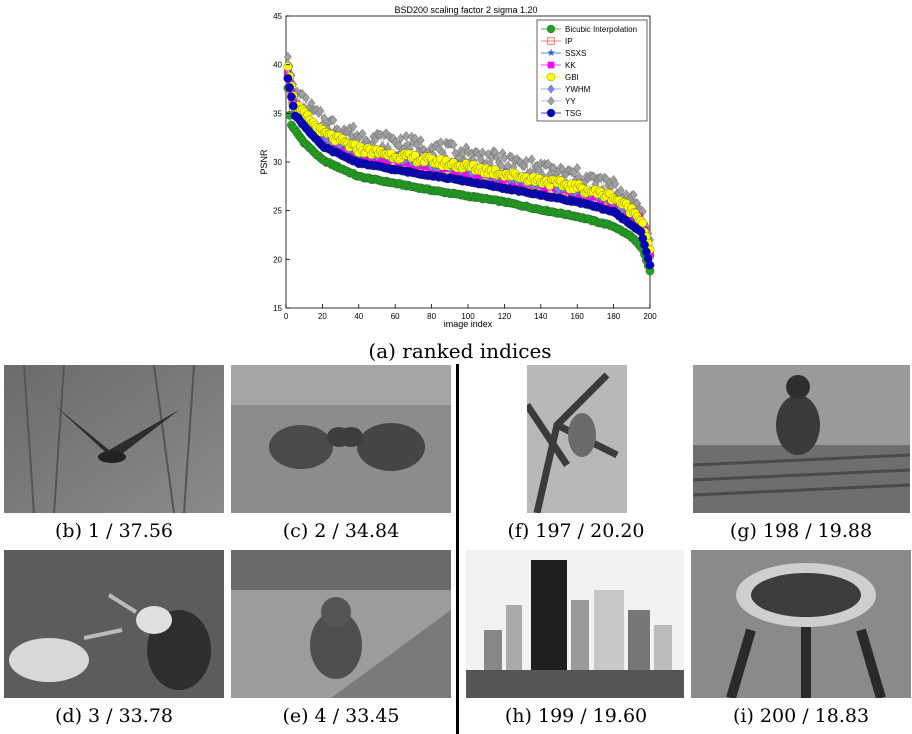  Describe the element at coordinates (358, 316) in the screenshot. I see `x-tick-label: 40` at that location.